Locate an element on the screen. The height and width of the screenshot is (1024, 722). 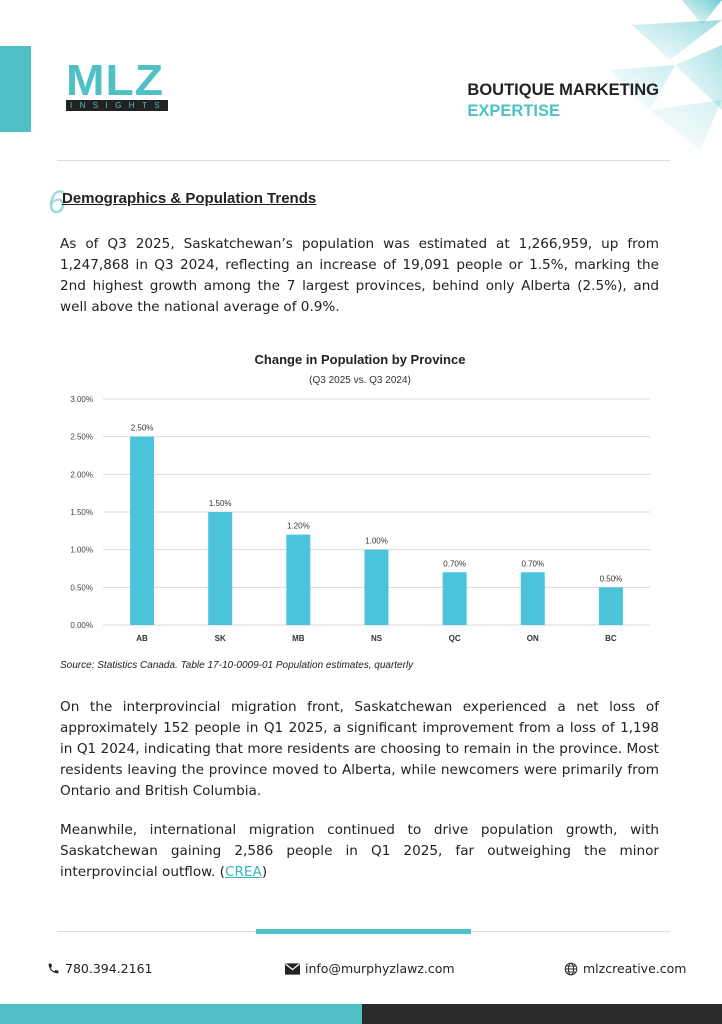
x-tick-label: MB is located at coordinates (298, 638).